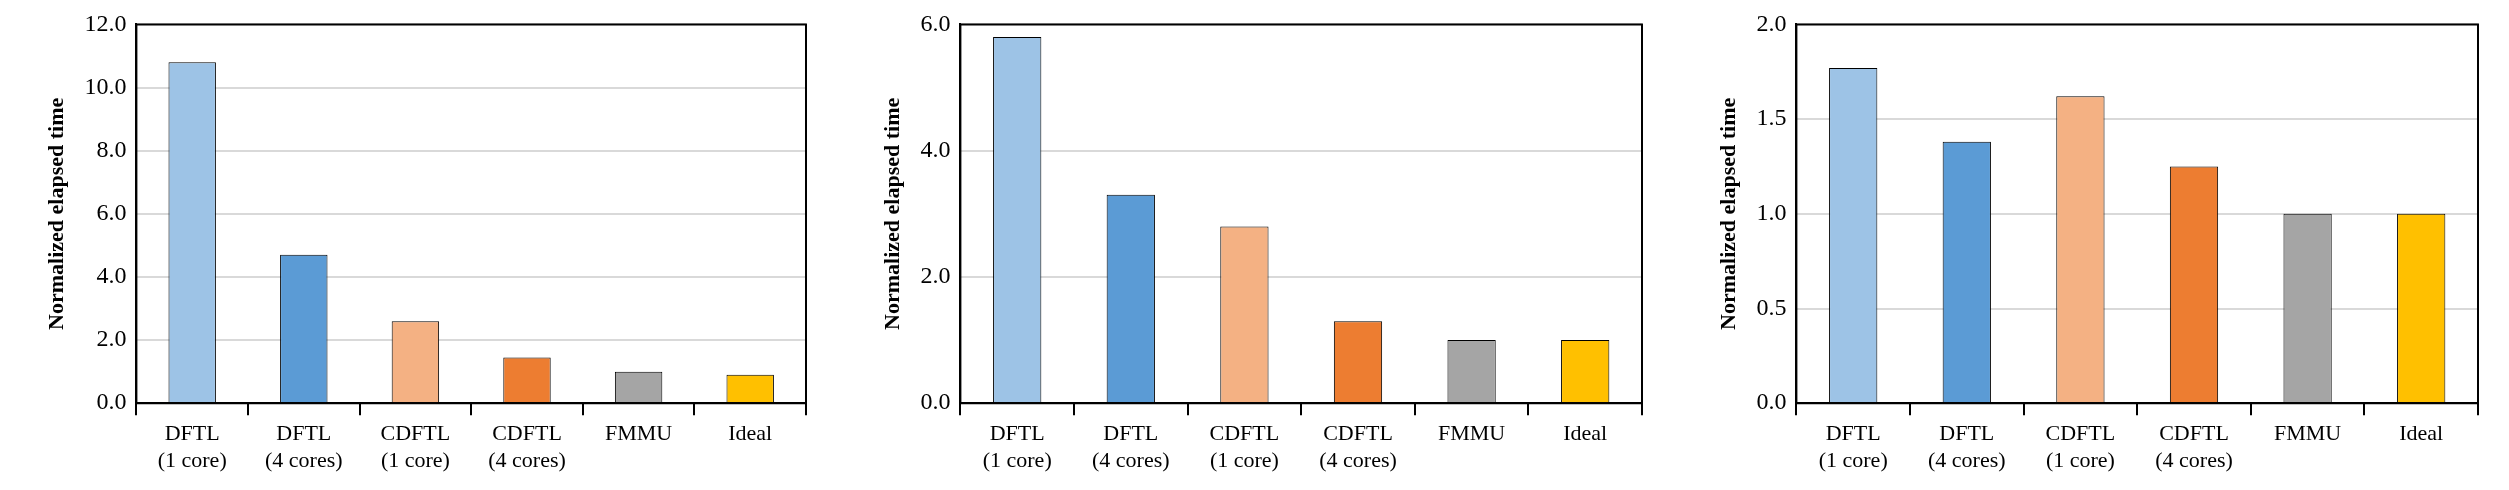  Describe the element at coordinates (111, 148) in the screenshot. I see `y-tick-label: 8.0` at that location.